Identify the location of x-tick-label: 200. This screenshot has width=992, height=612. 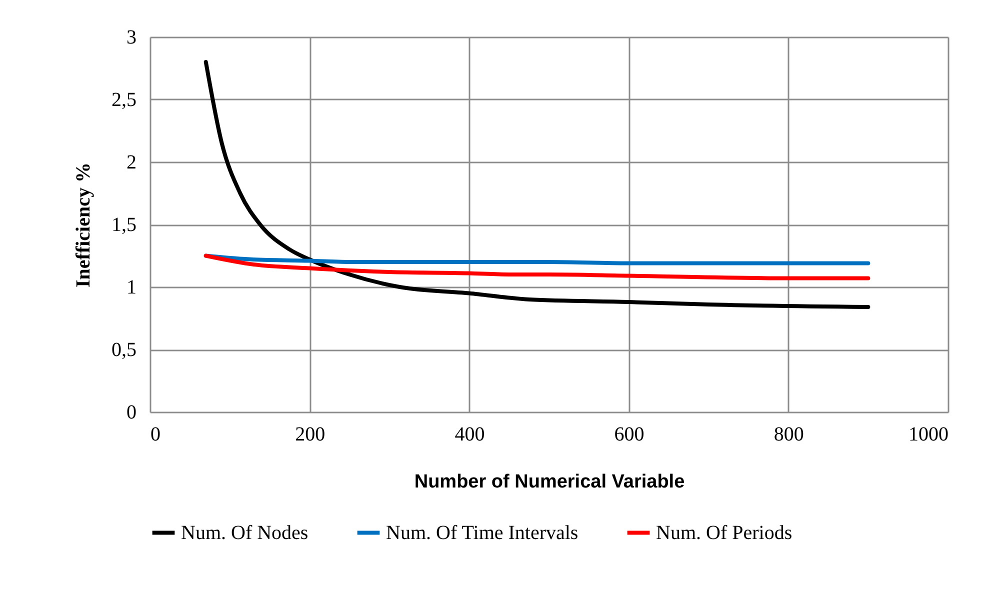
(310, 435).